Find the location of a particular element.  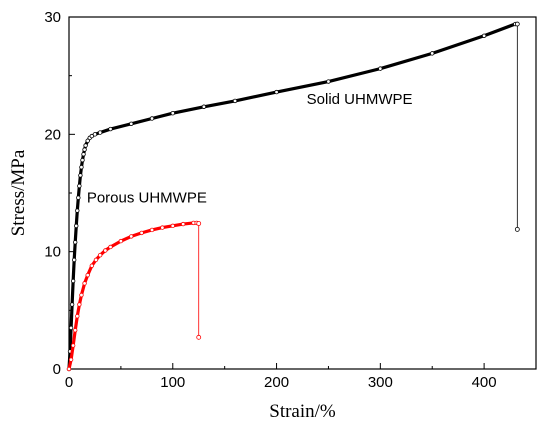

x-tick-label: 200 is located at coordinates (276, 382).